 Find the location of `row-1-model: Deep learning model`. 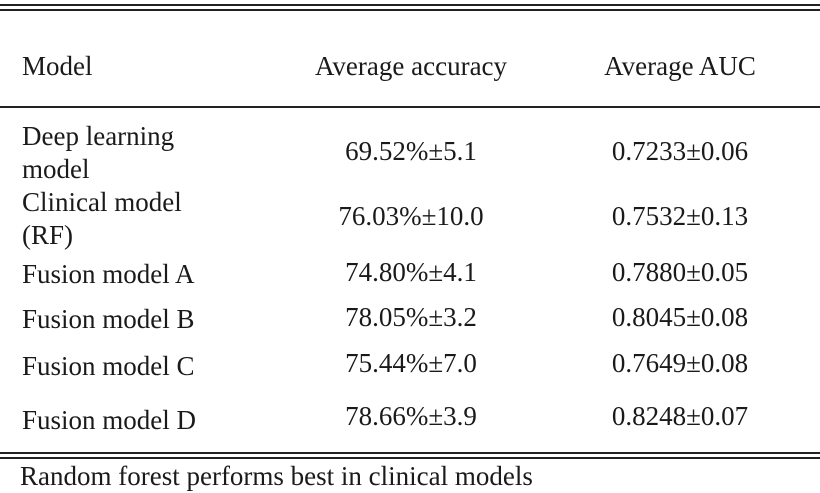

row-1-model: Deep learning model is located at coordinates (98, 152).